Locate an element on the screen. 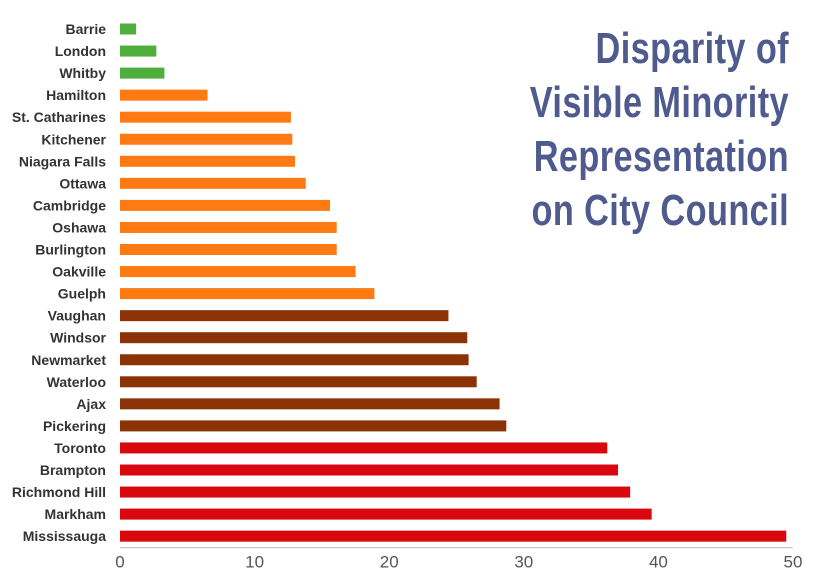 The width and height of the screenshot is (821, 576). category-label-brampton: Brampton is located at coordinates (73, 470).